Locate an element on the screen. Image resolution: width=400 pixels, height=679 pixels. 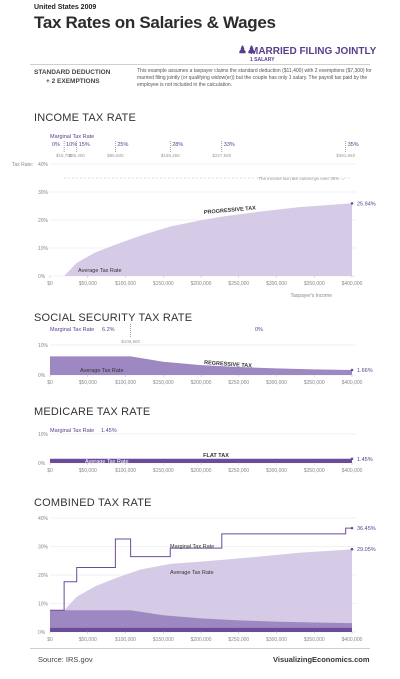
social-security-rate-1: 6.2% is located at coordinates (108, 330).